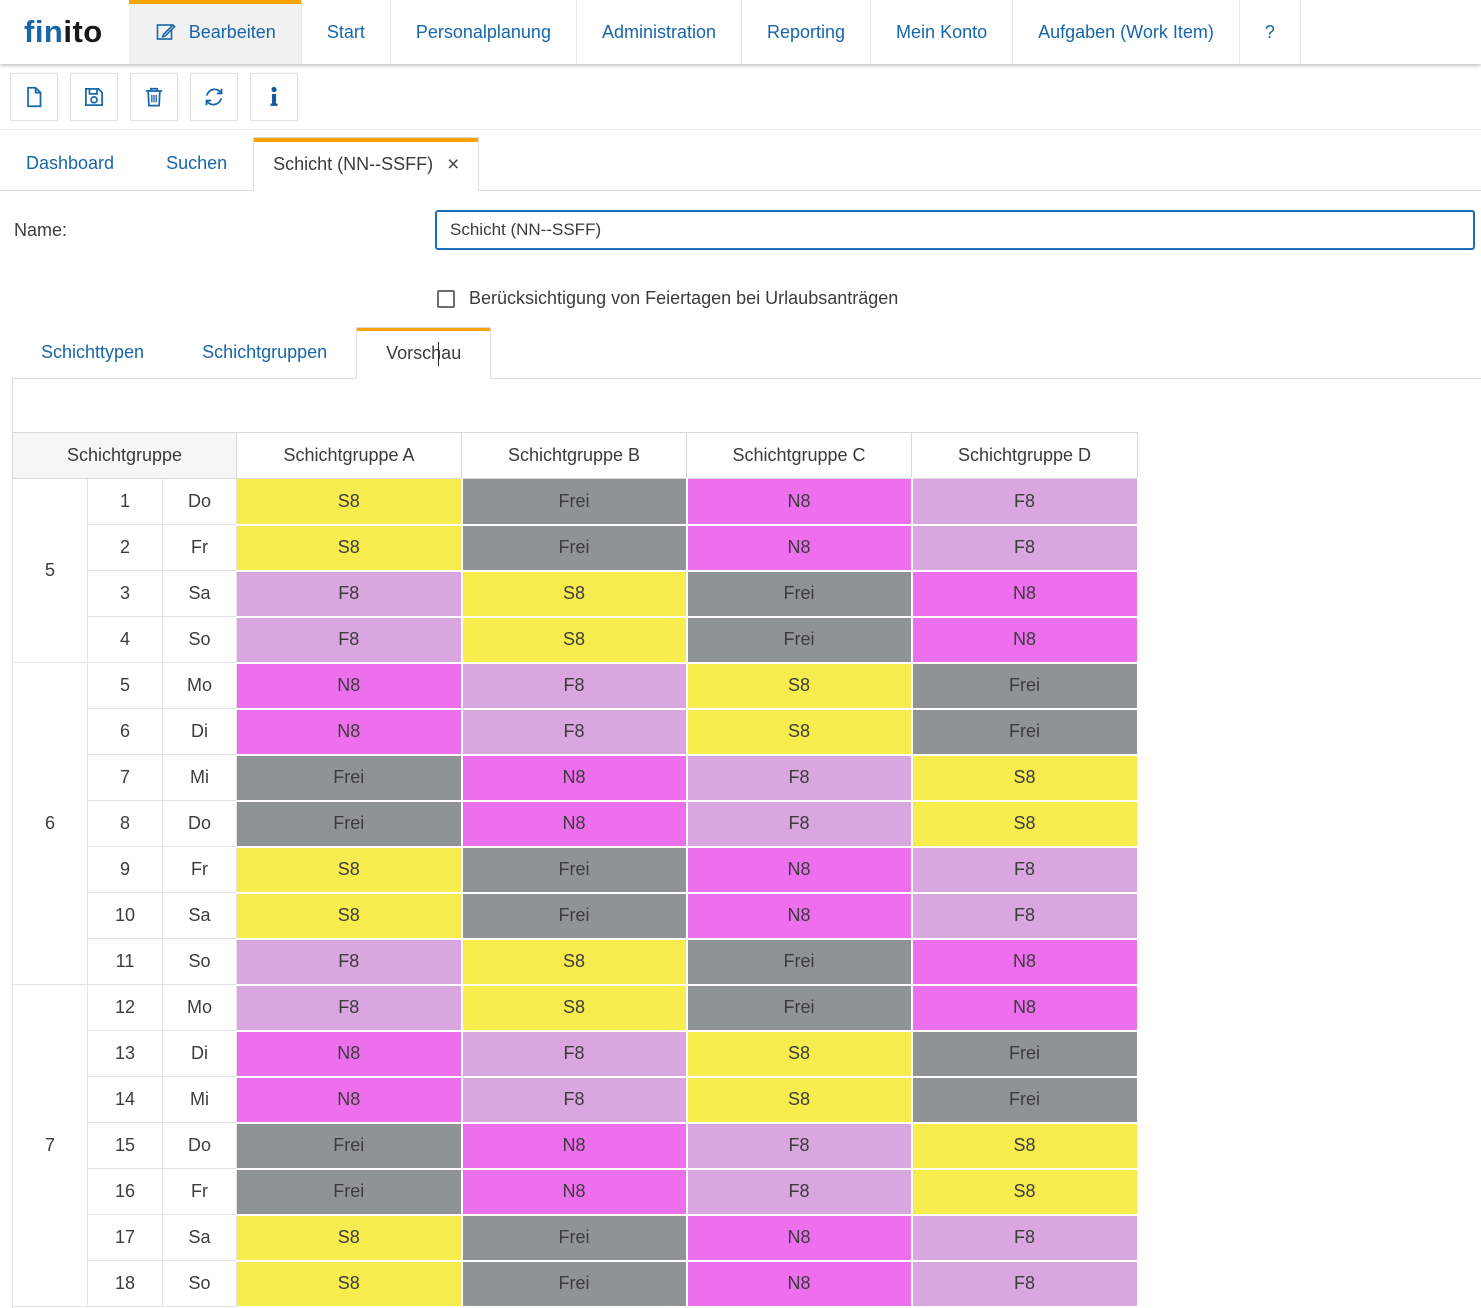 The width and height of the screenshot is (1481, 1308). What do you see at coordinates (199, 777) in the screenshot?
I see `day-name-cell: Mi` at bounding box center [199, 777].